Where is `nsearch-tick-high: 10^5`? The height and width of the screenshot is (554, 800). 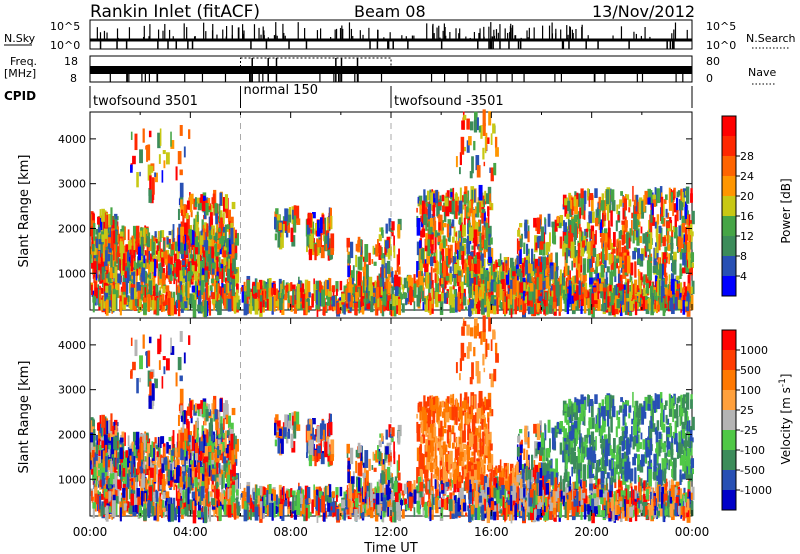 nsearch-tick-high: 10^5 is located at coordinates (721, 26).